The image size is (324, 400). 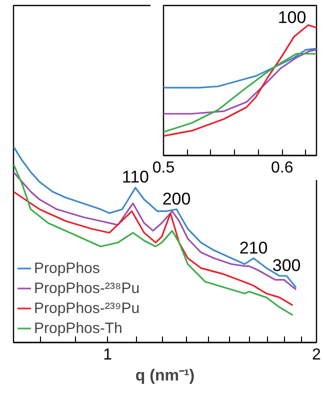 I want to click on annotation: 110, so click(x=136, y=177).